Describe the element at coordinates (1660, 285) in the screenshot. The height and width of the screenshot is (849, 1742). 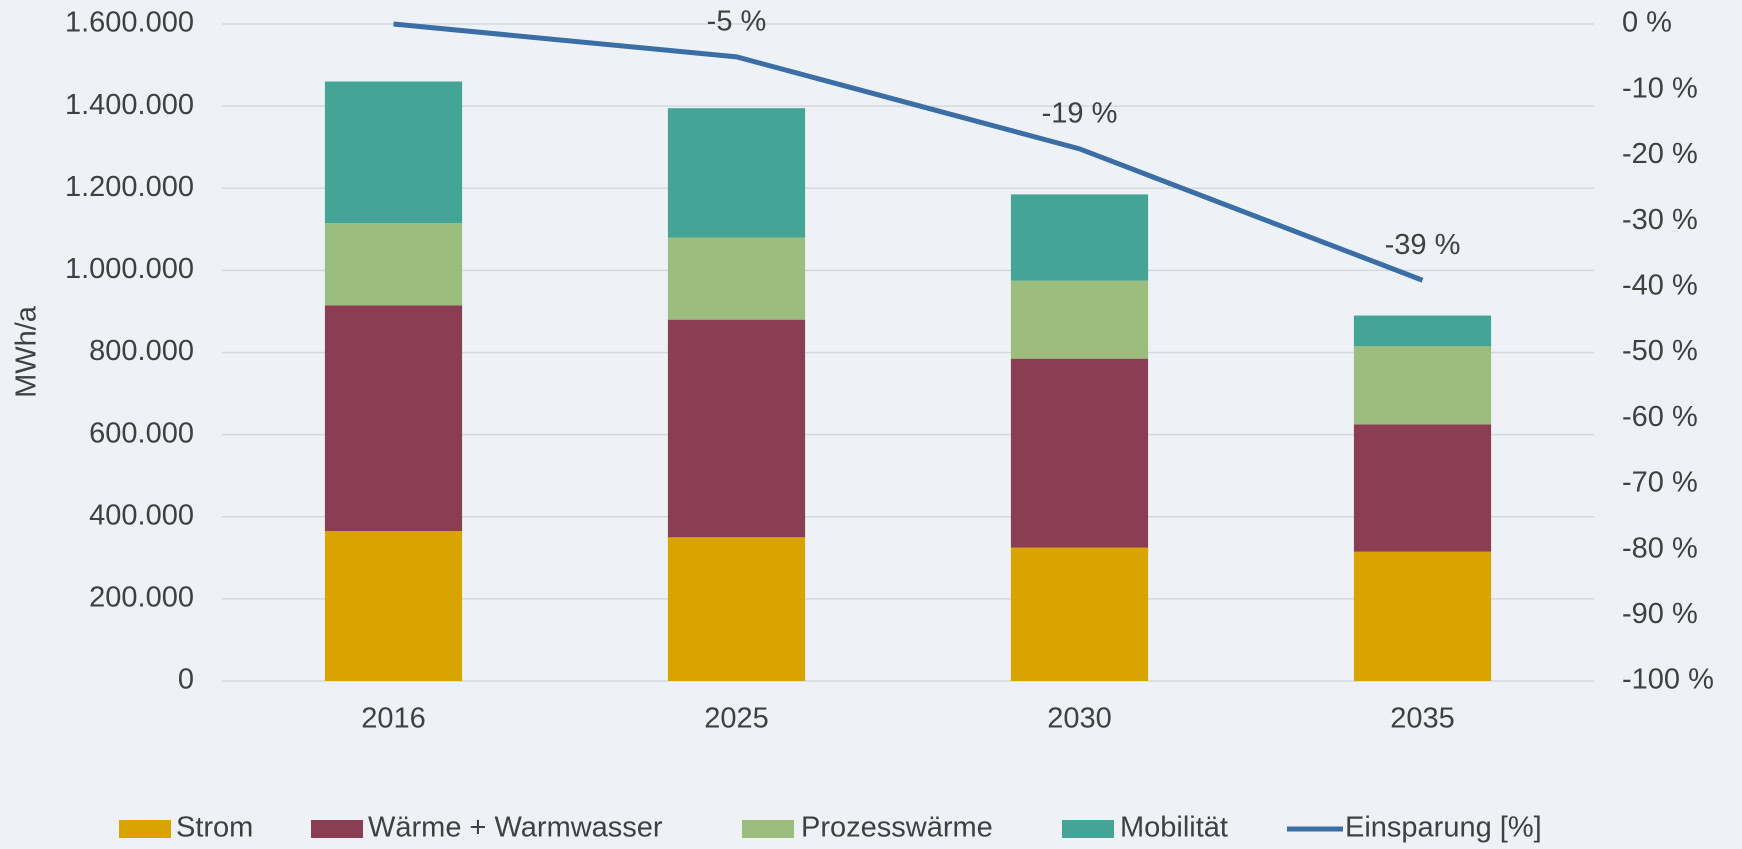
I see `y2-tick-label: -40 %` at that location.